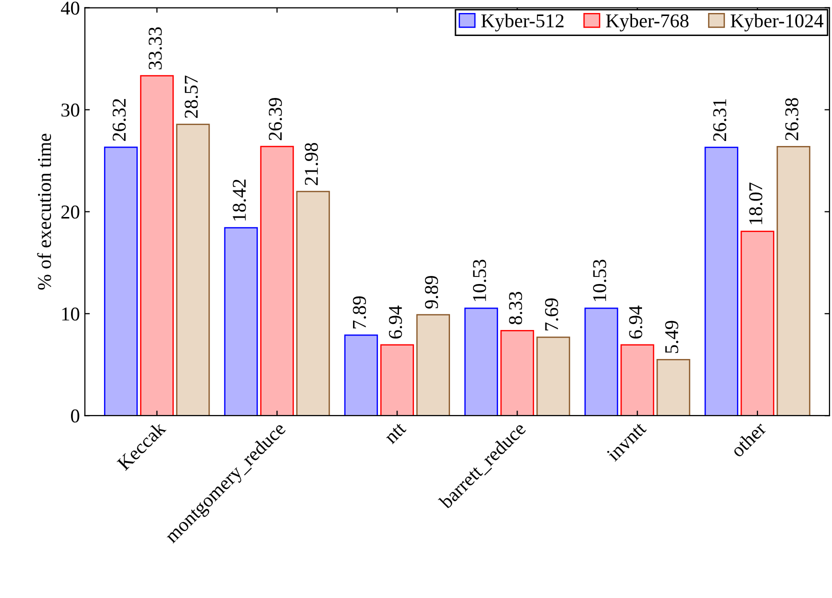  Describe the element at coordinates (755, 203) in the screenshot. I see `data-label: 18.07` at that location.